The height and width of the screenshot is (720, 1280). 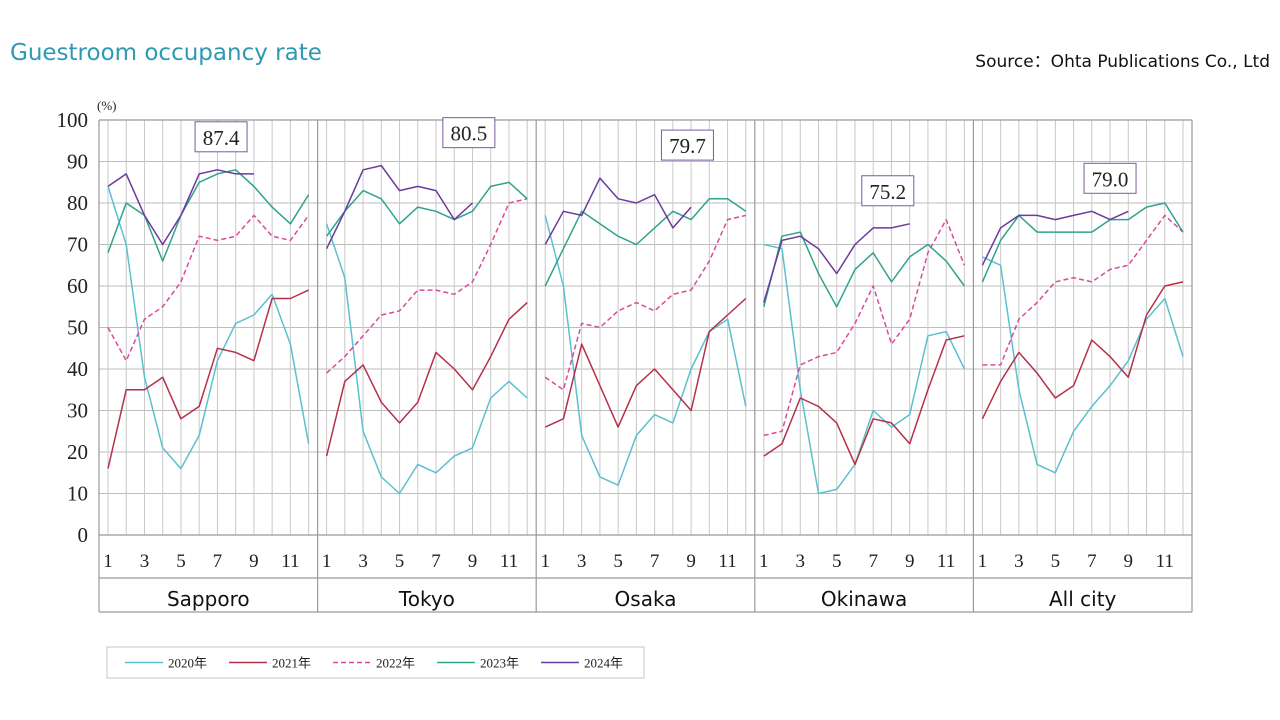 I want to click on y-tick-label: 80, so click(x=77, y=203).